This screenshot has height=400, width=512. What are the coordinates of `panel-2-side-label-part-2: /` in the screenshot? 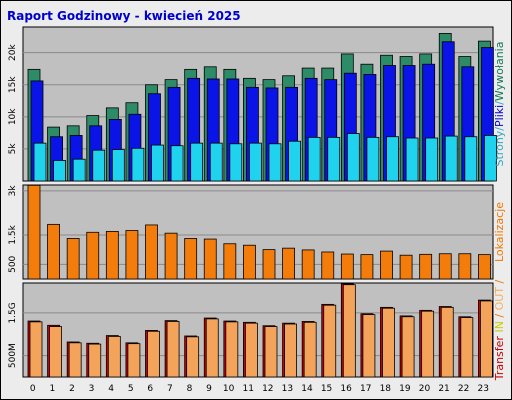 It's located at (499, 316).